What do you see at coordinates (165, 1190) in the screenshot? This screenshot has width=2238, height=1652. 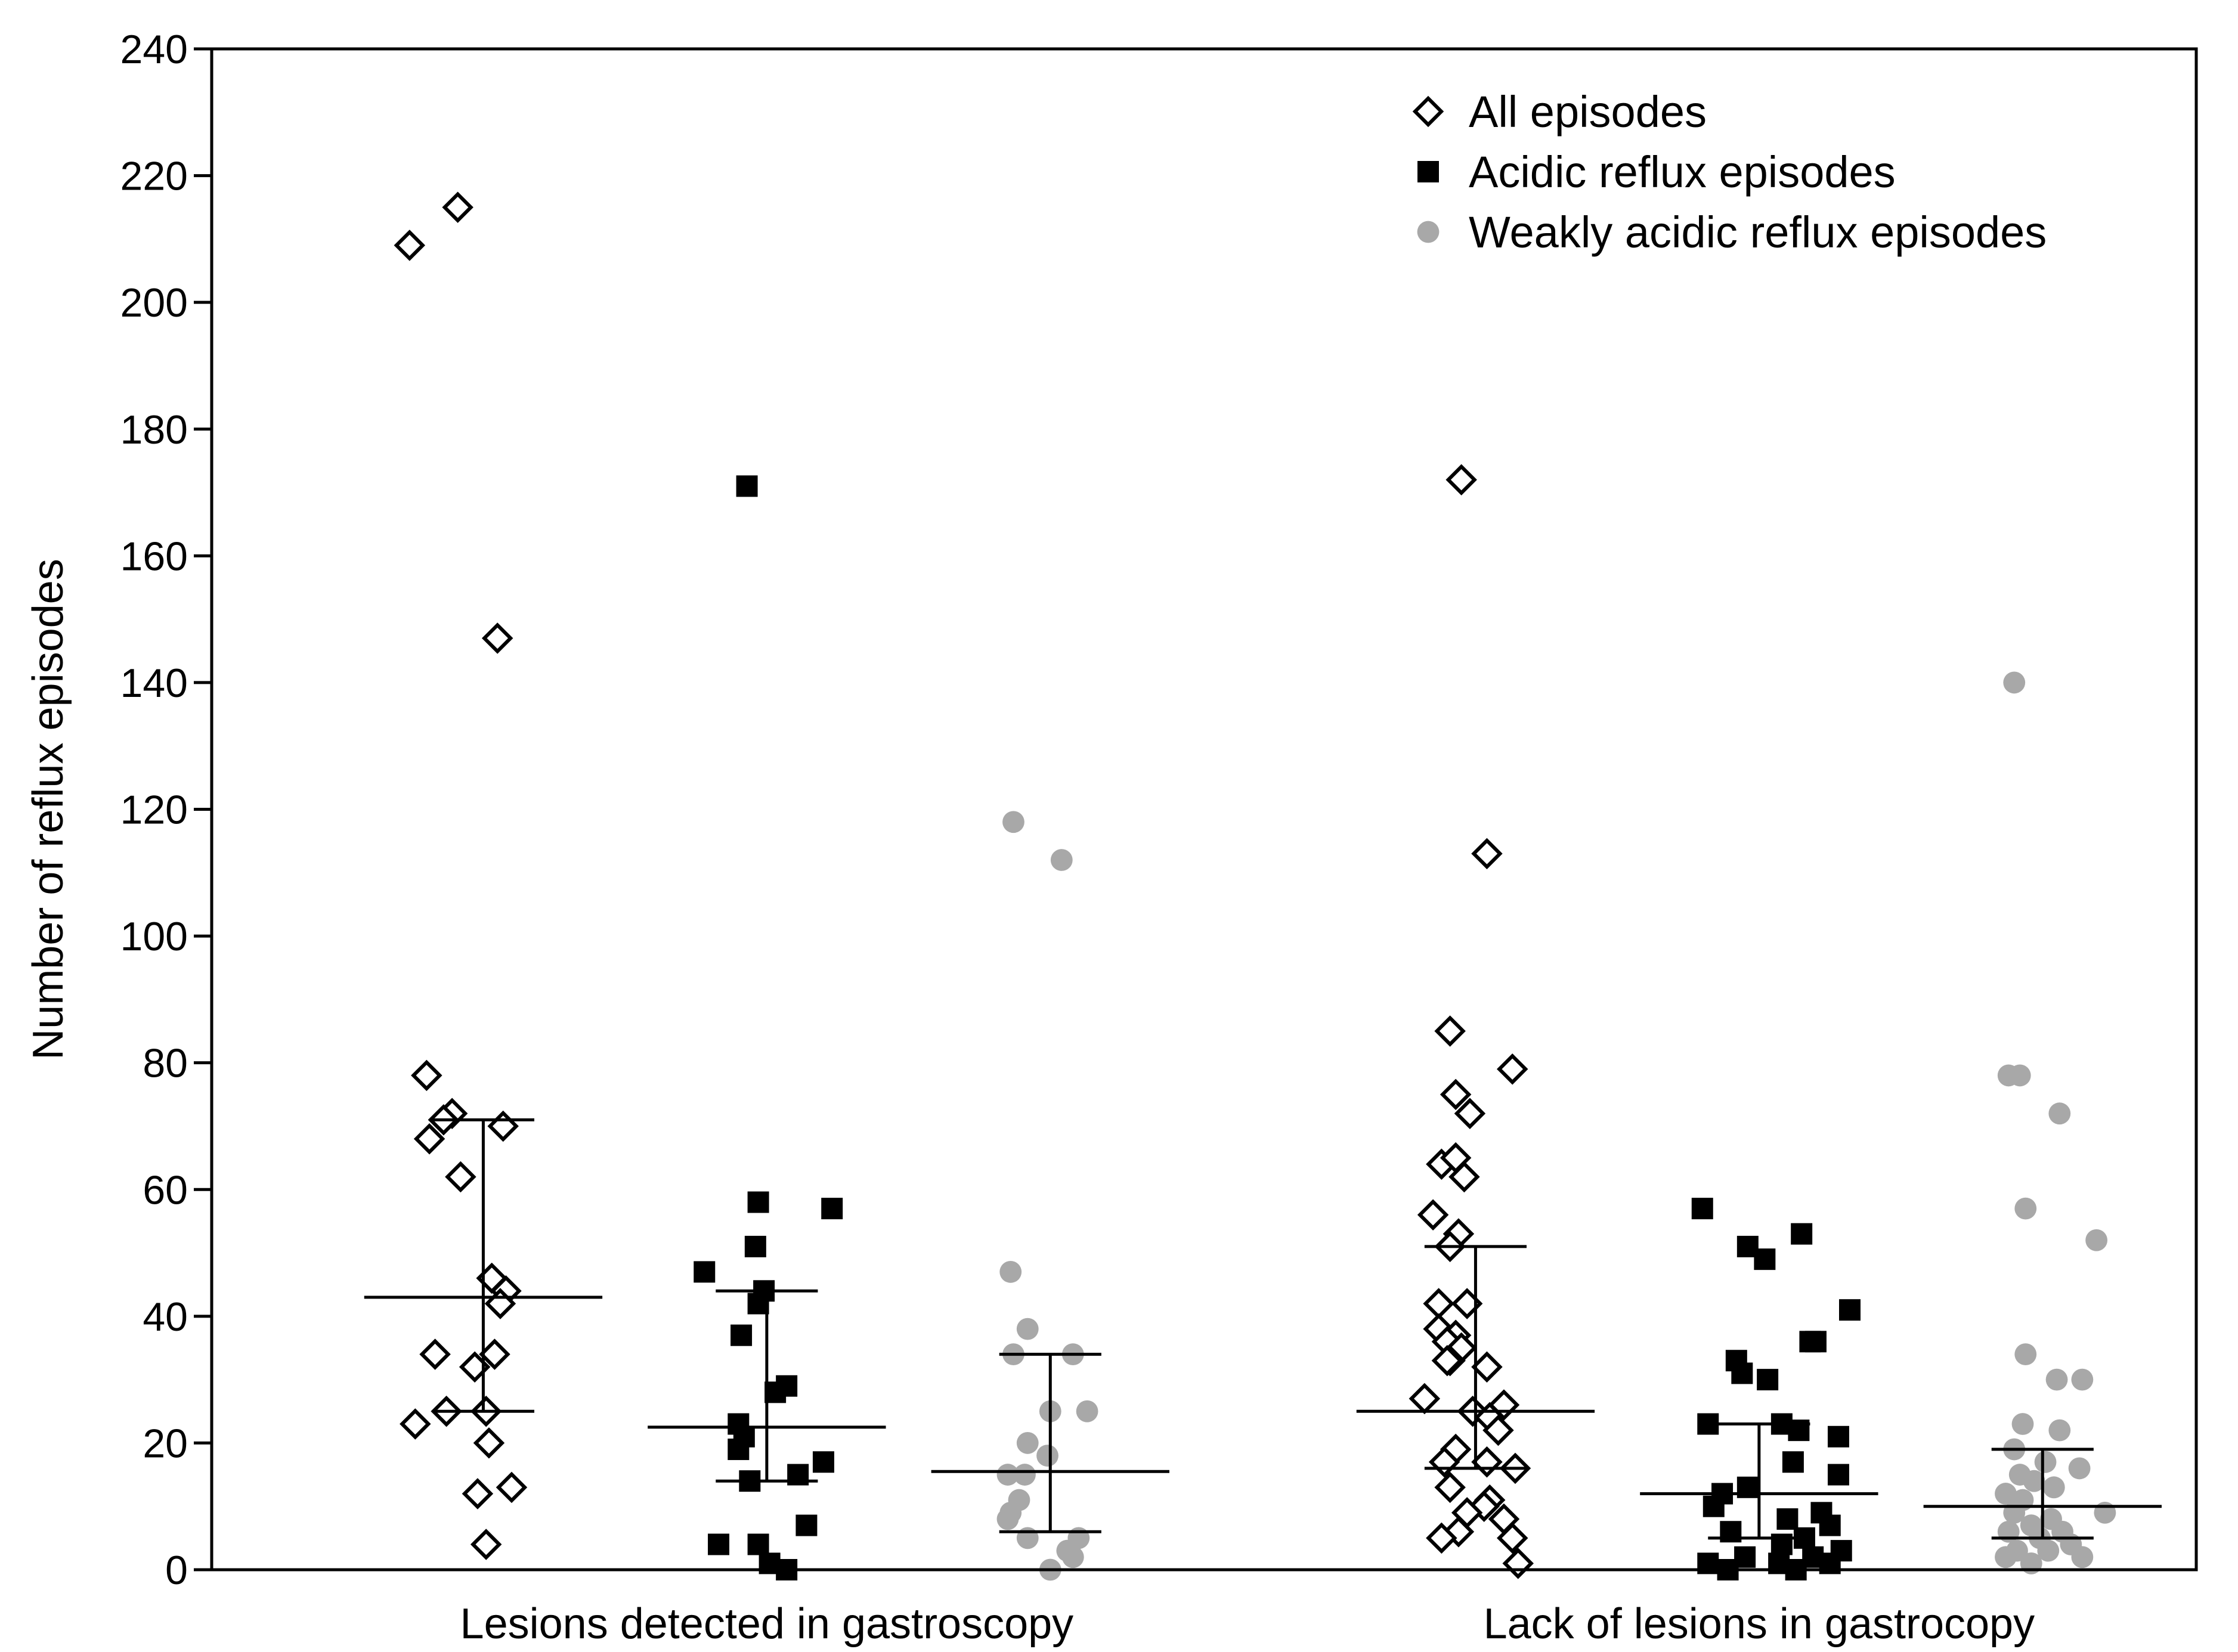 I see `y-tick-label: 60` at bounding box center [165, 1190].